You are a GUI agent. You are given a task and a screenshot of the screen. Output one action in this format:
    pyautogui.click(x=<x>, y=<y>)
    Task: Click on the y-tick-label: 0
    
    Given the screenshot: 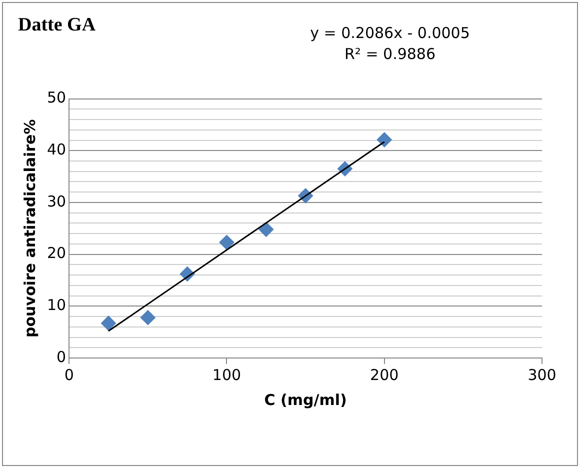 What is the action you would take?
    pyautogui.click(x=61, y=357)
    